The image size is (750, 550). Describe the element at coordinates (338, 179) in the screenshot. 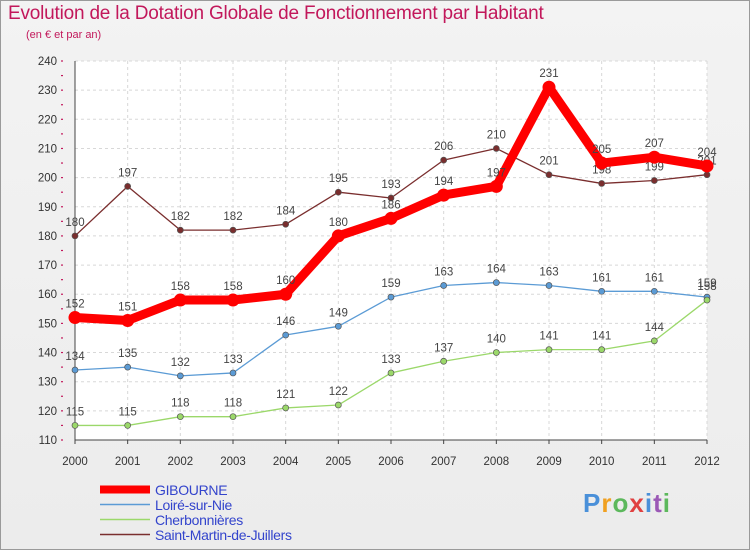

I see `data-label: 195` at that location.